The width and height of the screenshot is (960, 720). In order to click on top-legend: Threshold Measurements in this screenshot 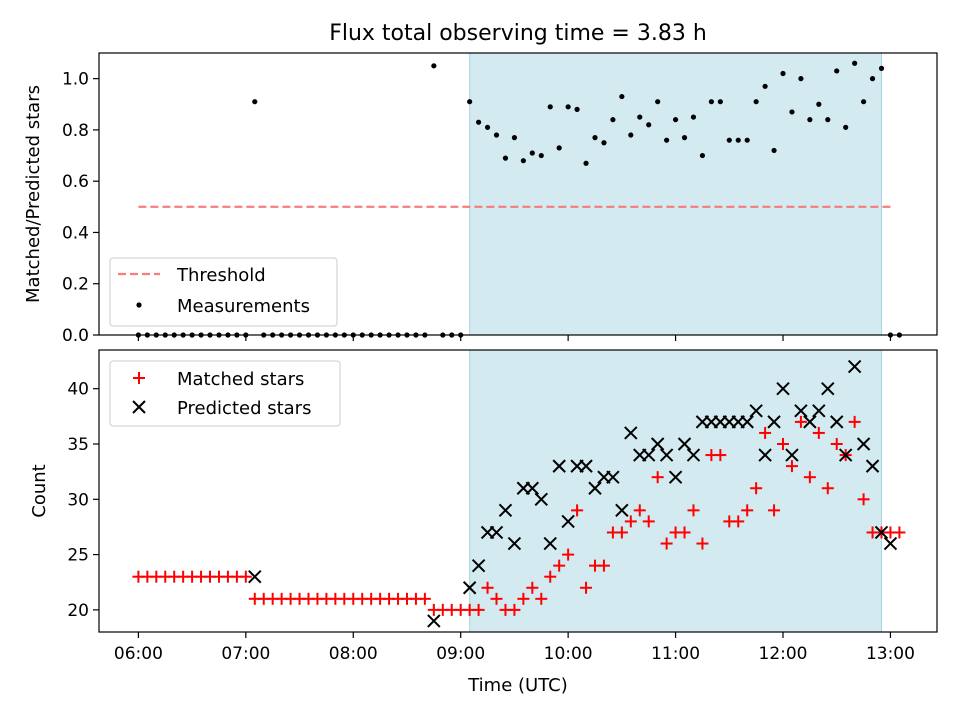, I will do `click(223, 292)`.